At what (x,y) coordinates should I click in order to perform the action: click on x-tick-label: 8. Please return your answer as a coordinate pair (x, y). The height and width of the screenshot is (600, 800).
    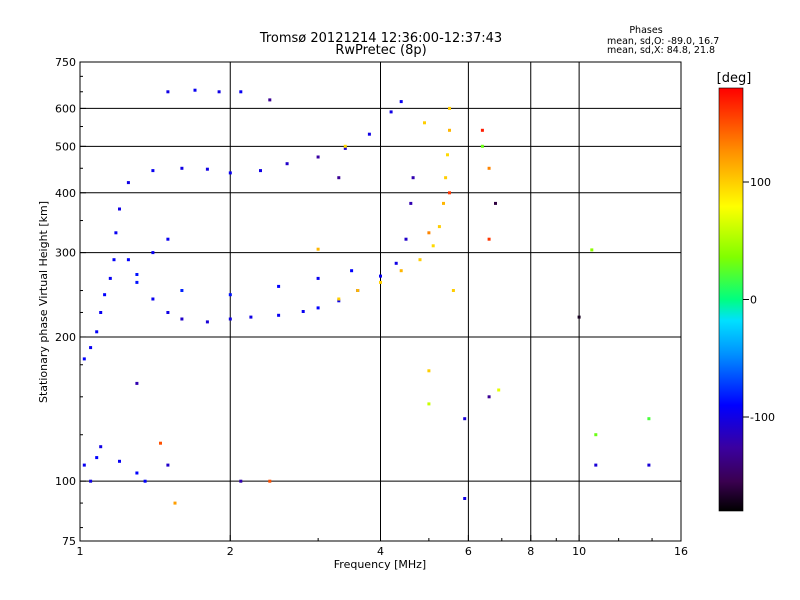
    Looking at the image, I should click on (530, 551).